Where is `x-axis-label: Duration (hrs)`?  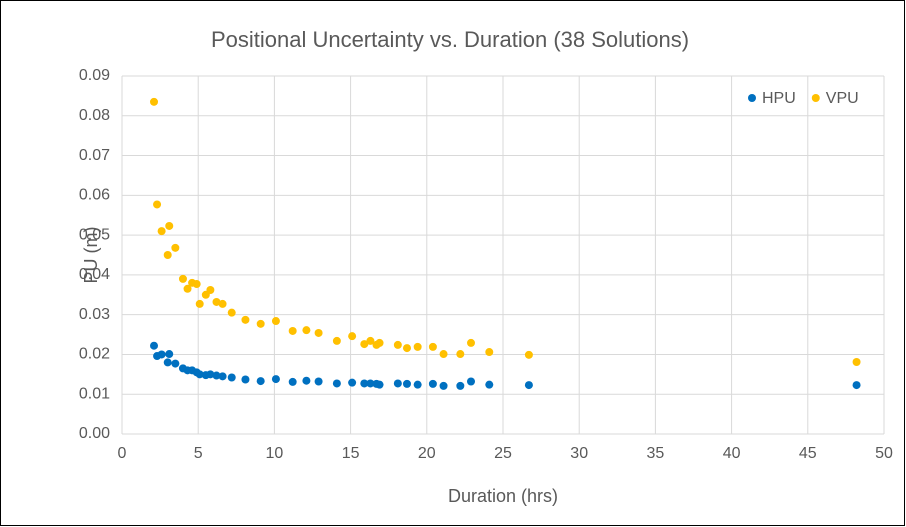
x-axis-label: Duration (hrs) is located at coordinates (503, 496).